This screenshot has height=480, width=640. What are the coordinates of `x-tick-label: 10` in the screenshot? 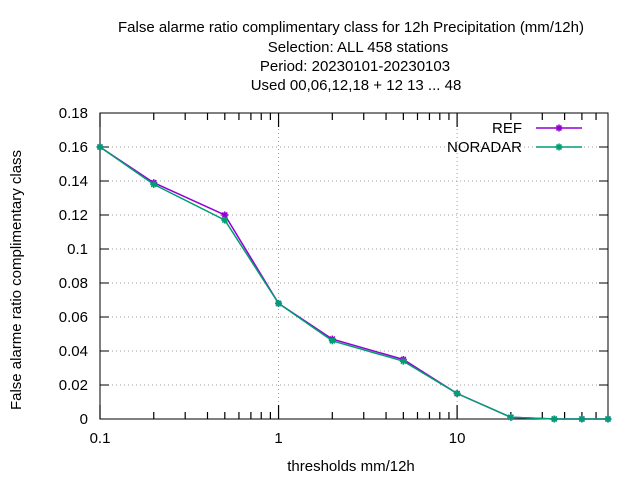 It's located at (457, 438).